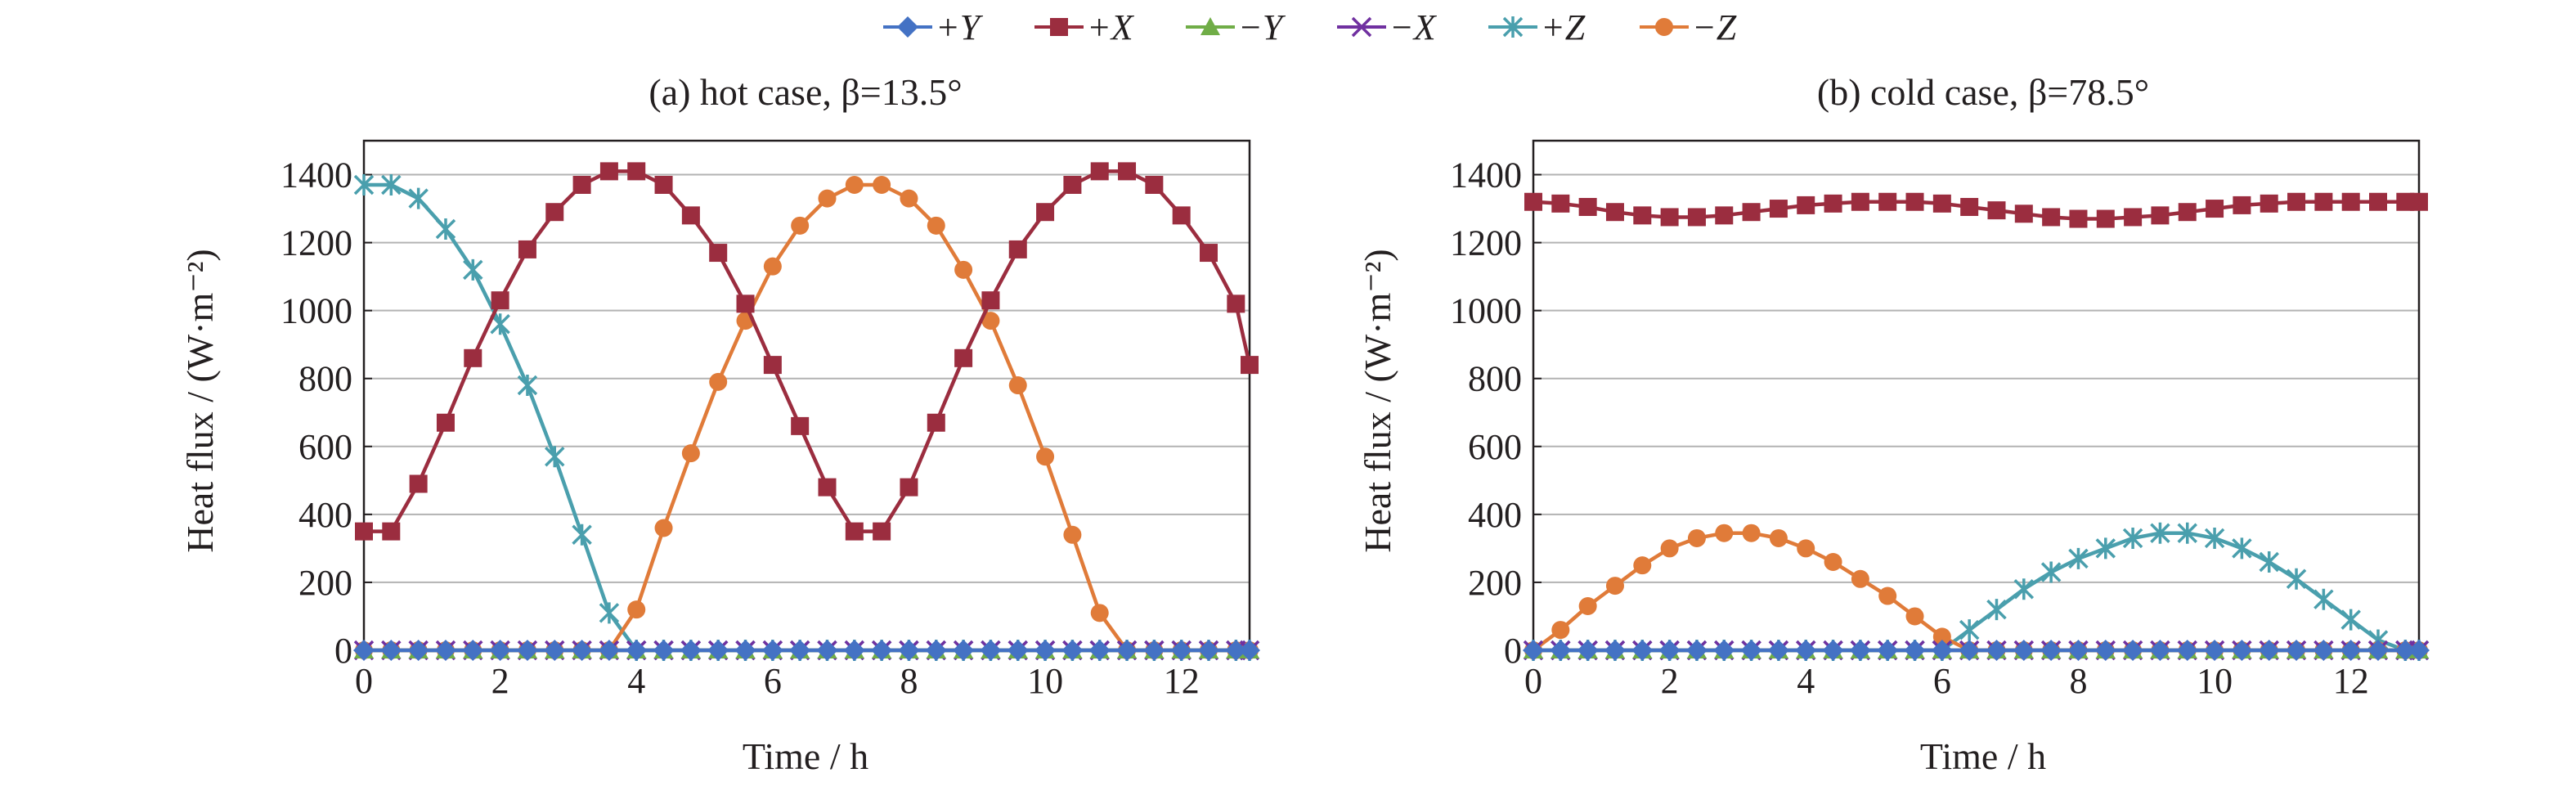  Describe the element at coordinates (1388, 27) in the screenshot. I see `legend-item-minus-X: −X` at that location.